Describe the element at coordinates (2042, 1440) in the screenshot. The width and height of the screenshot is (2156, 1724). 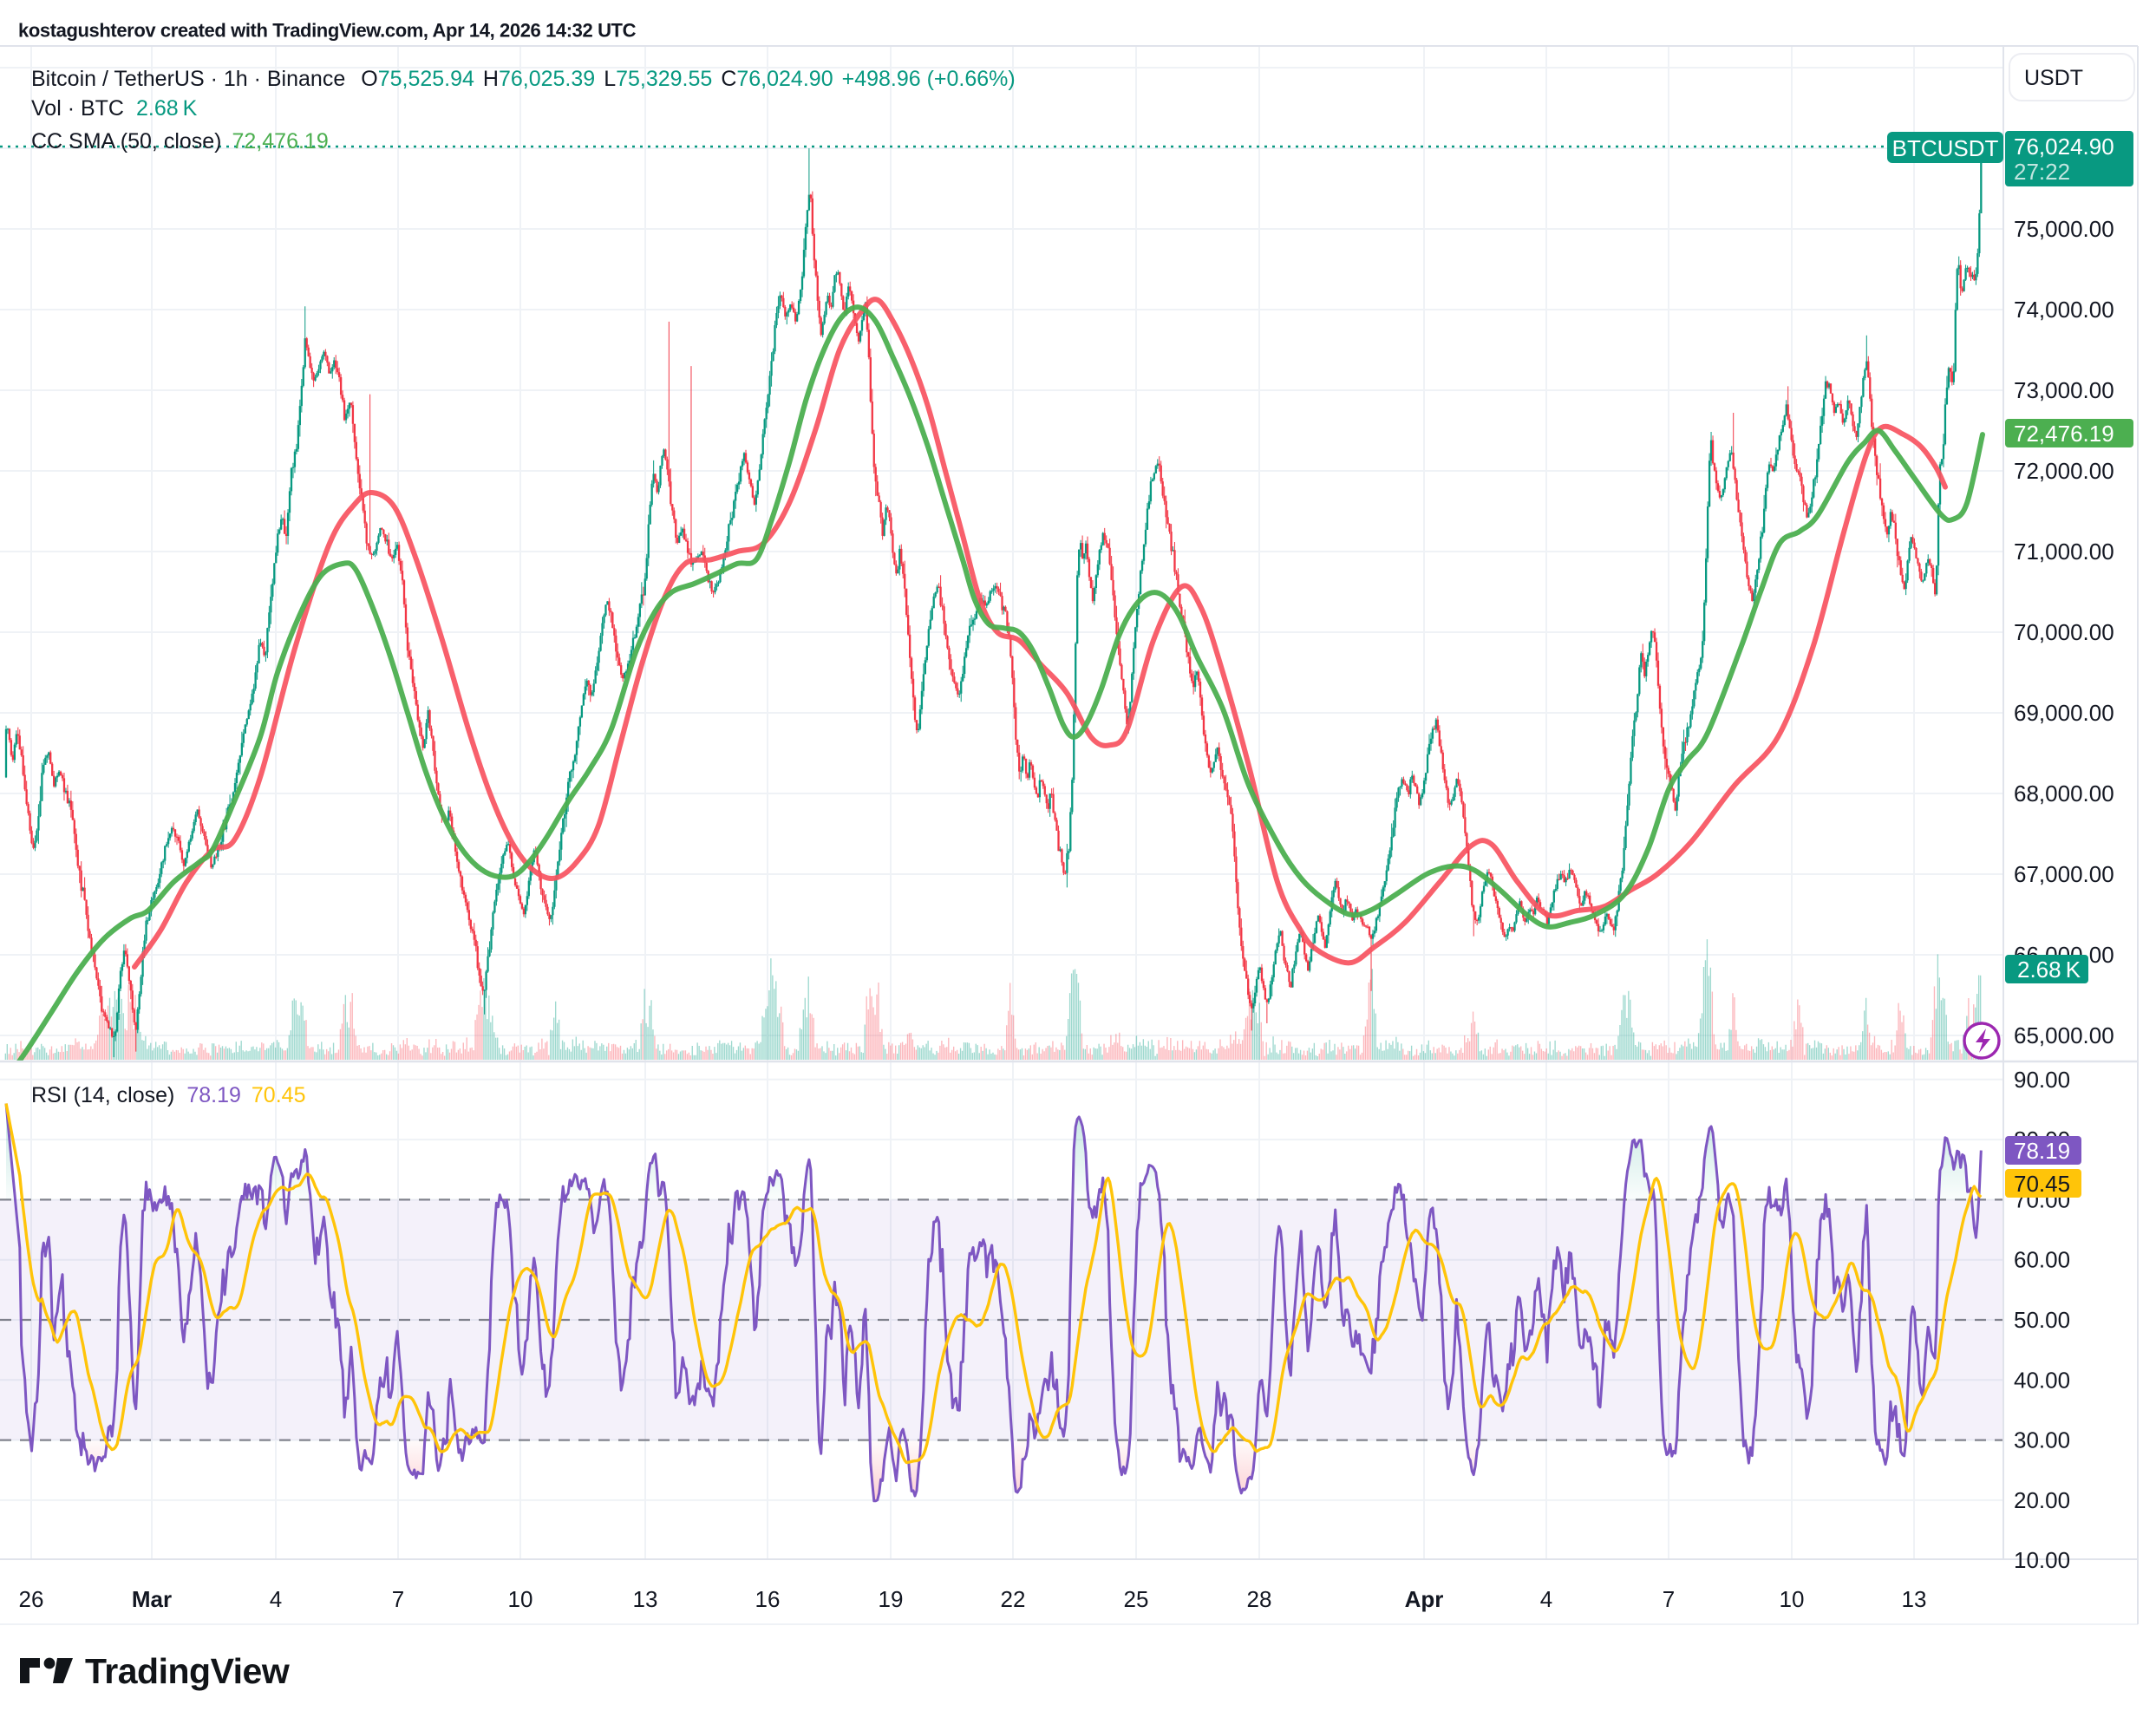
I see `svg-text: 30.00` at that location.